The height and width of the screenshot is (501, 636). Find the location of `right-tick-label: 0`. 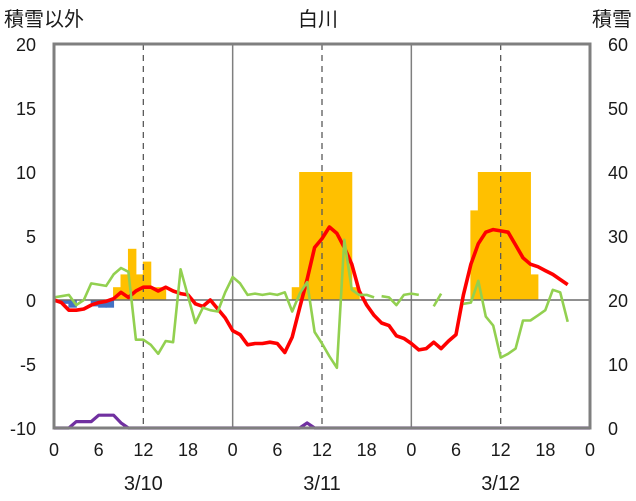

right-tick-label: 0 is located at coordinates (613, 429).